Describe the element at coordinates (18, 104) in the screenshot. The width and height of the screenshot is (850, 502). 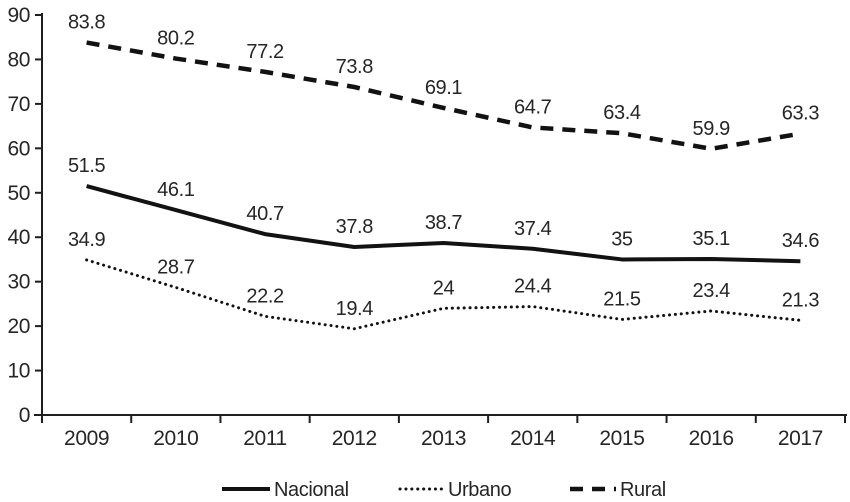
I see `y-axis-tick-label: 70` at that location.